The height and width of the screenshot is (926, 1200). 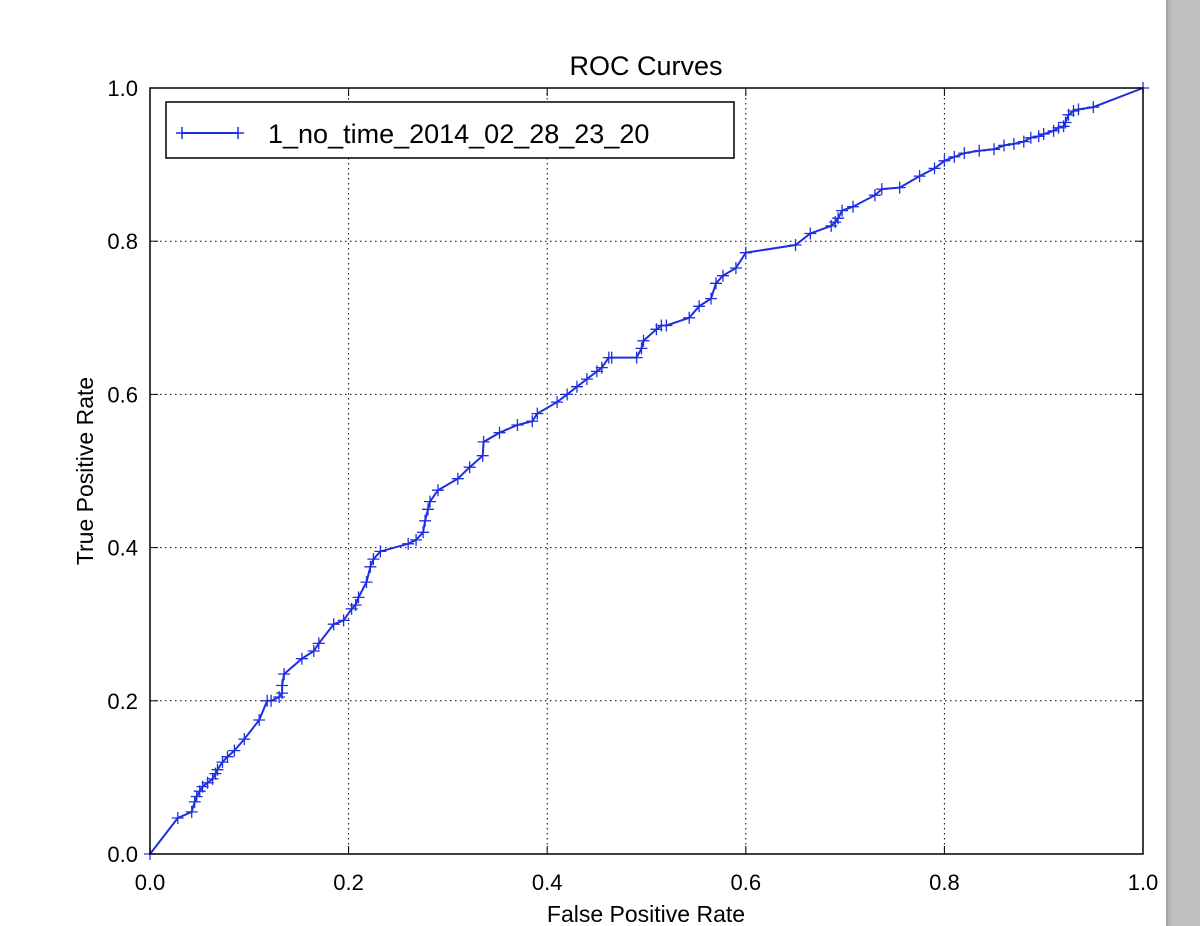 I want to click on x-axis-label: False Positive Rate, so click(x=646, y=913).